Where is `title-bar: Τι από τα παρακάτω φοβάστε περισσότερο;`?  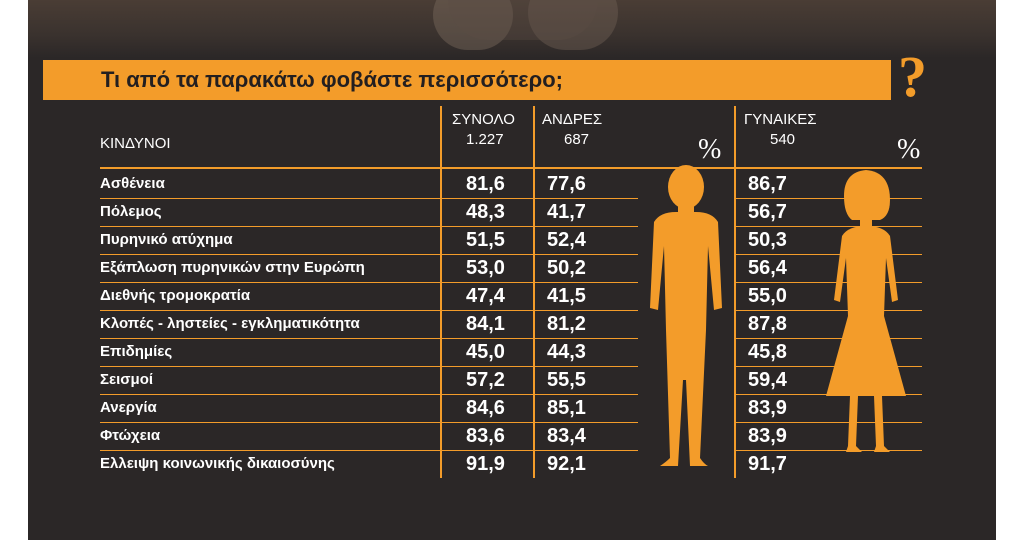 title-bar: Τι από τα παρακάτω φοβάστε περισσότερο; is located at coordinates (467, 80).